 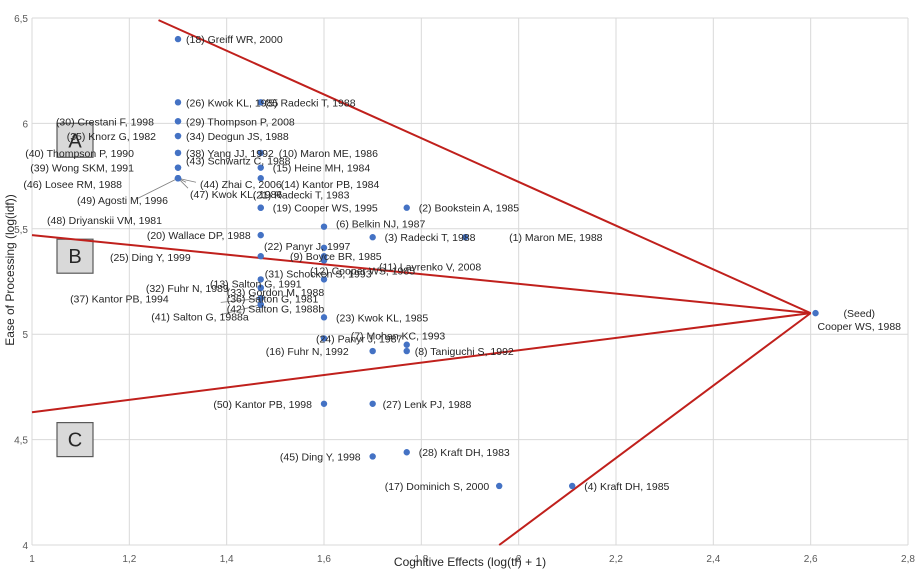 What do you see at coordinates (129, 559) in the screenshot?
I see `x-tick-label: 1,2` at bounding box center [129, 559].